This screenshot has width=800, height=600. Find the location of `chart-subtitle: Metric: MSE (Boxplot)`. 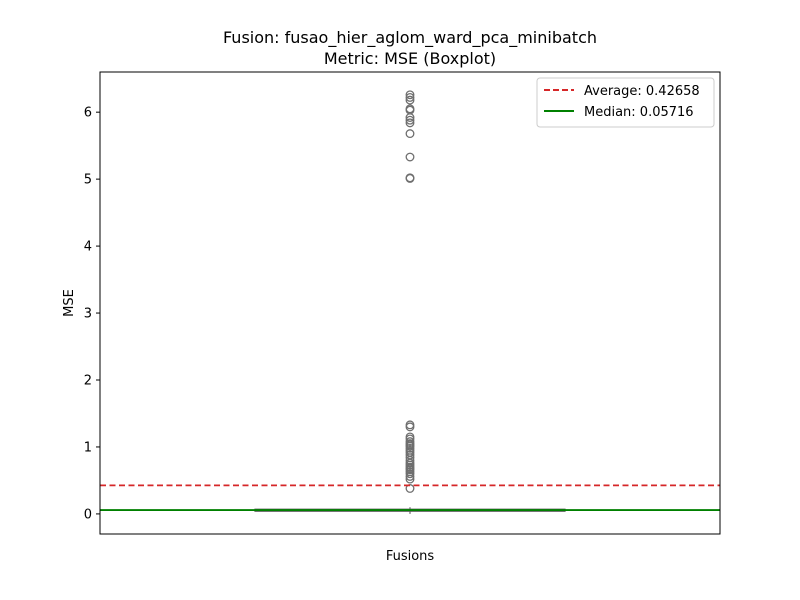

chart-subtitle: Metric: MSE (Boxplot) is located at coordinates (410, 58).